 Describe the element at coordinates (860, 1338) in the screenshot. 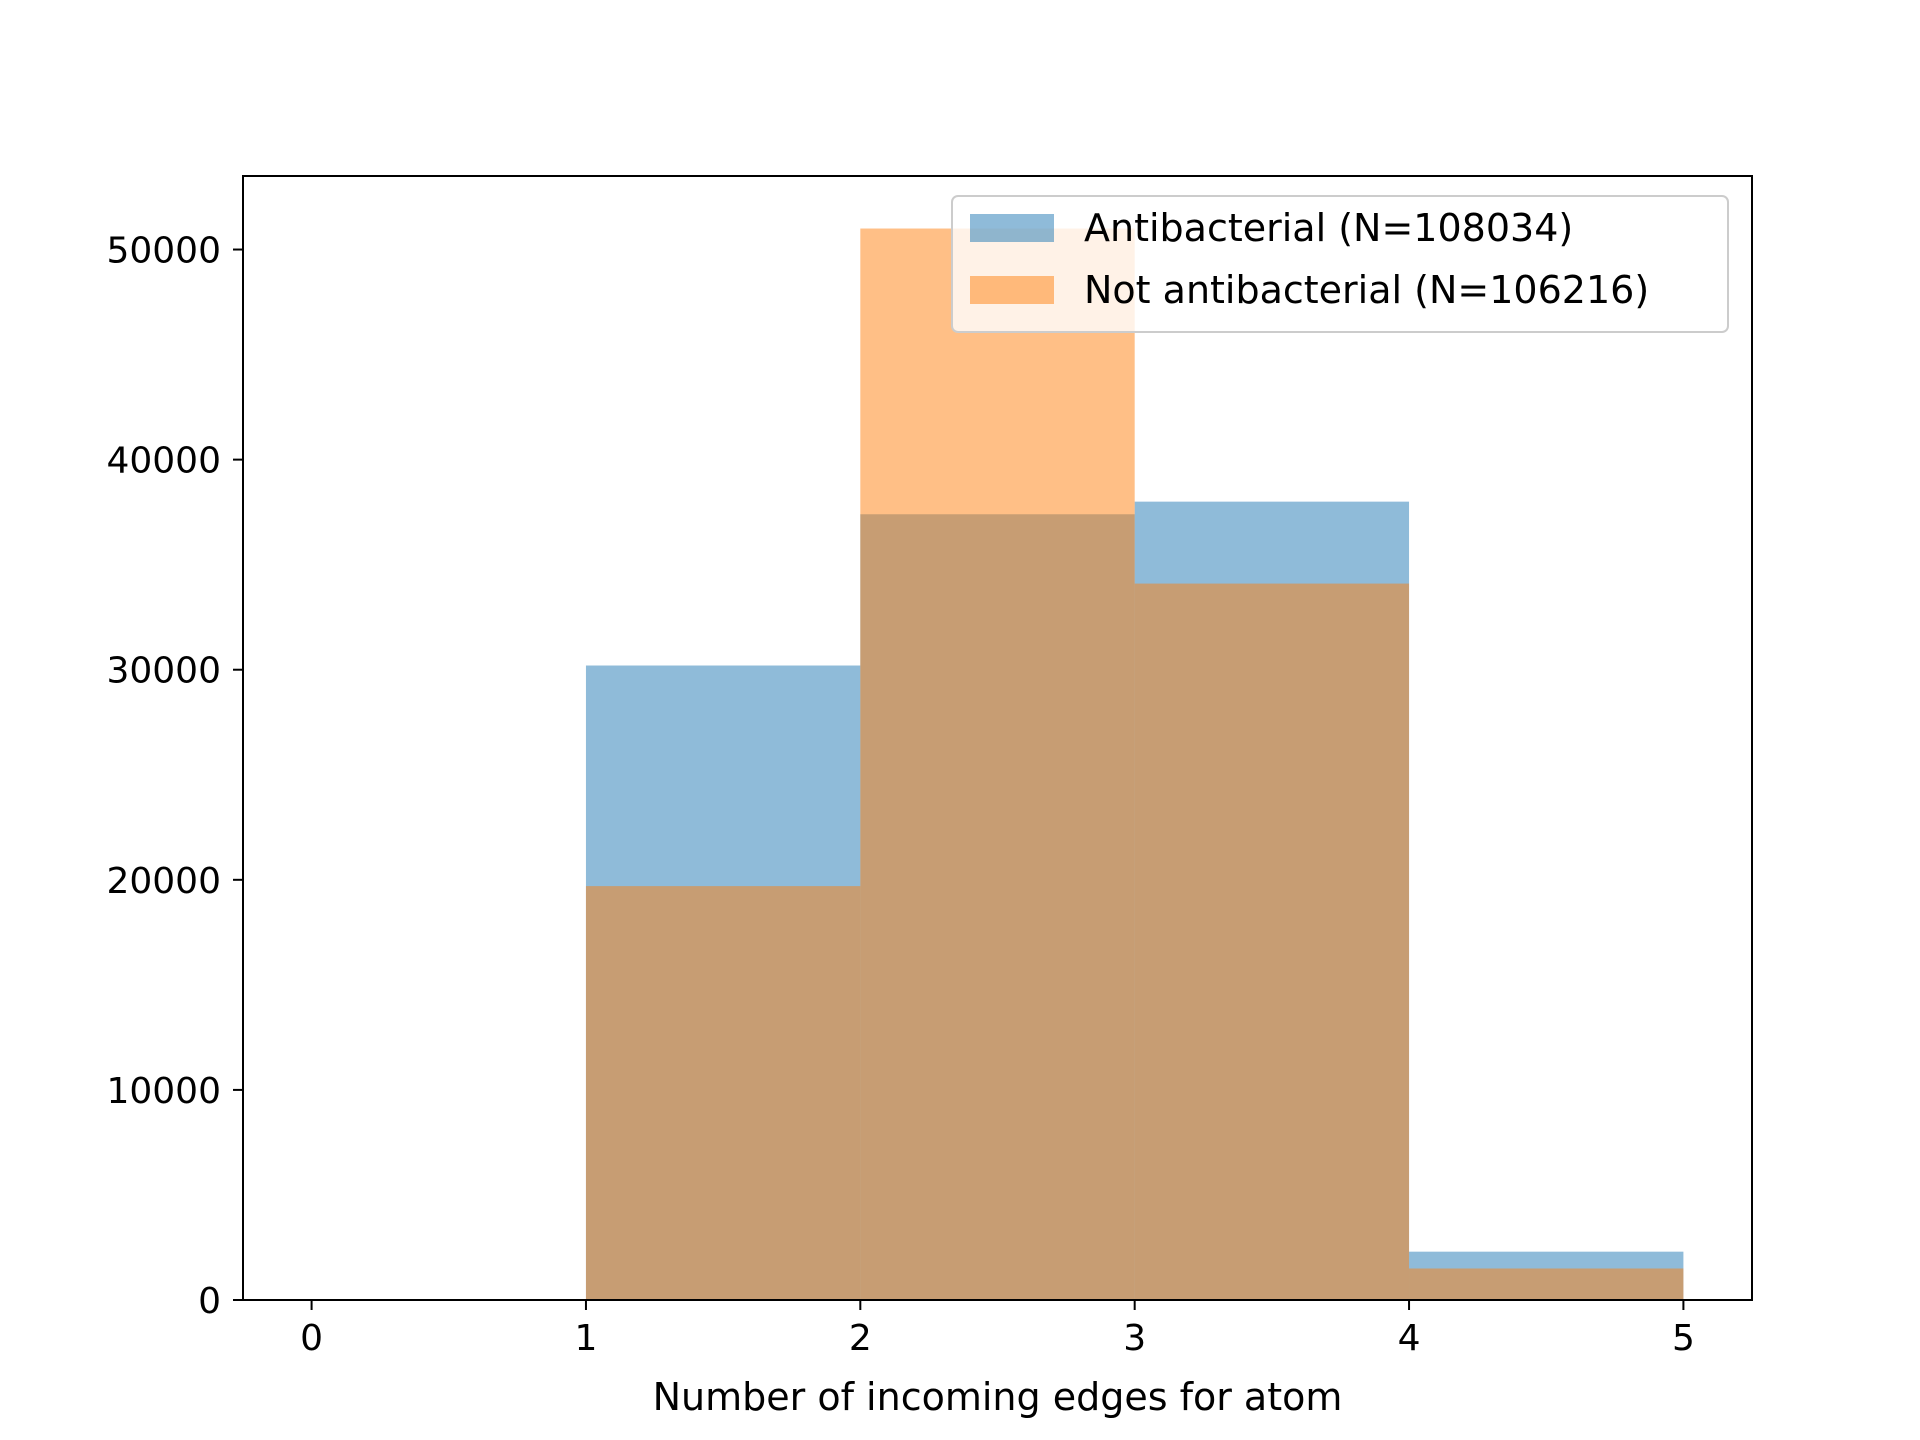

I see `x-tick-label: 2` at that location.